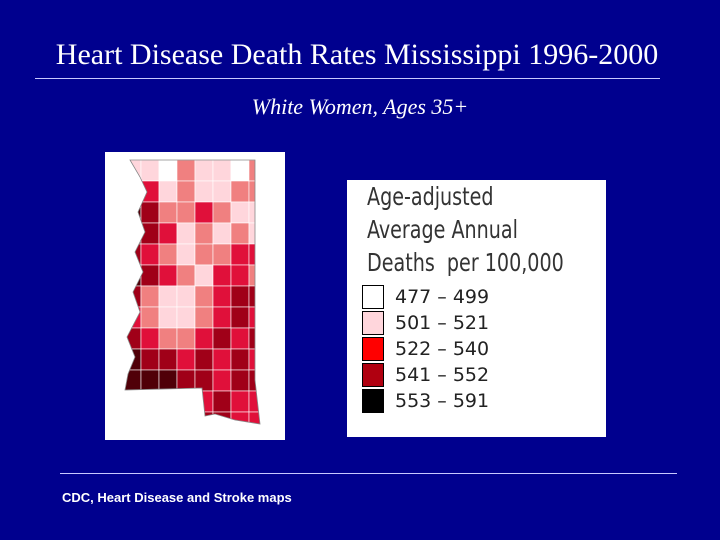  What do you see at coordinates (177, 497) in the screenshot?
I see `source: CDC, Heart Disease and Stroke maps` at bounding box center [177, 497].